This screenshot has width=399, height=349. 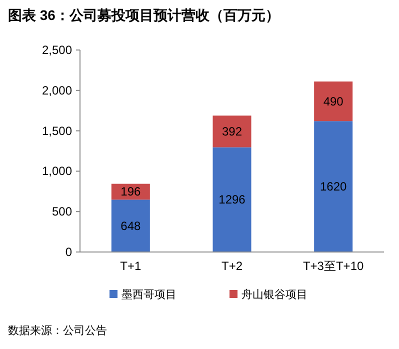 I want to click on data-label: 196, so click(x=130, y=191).